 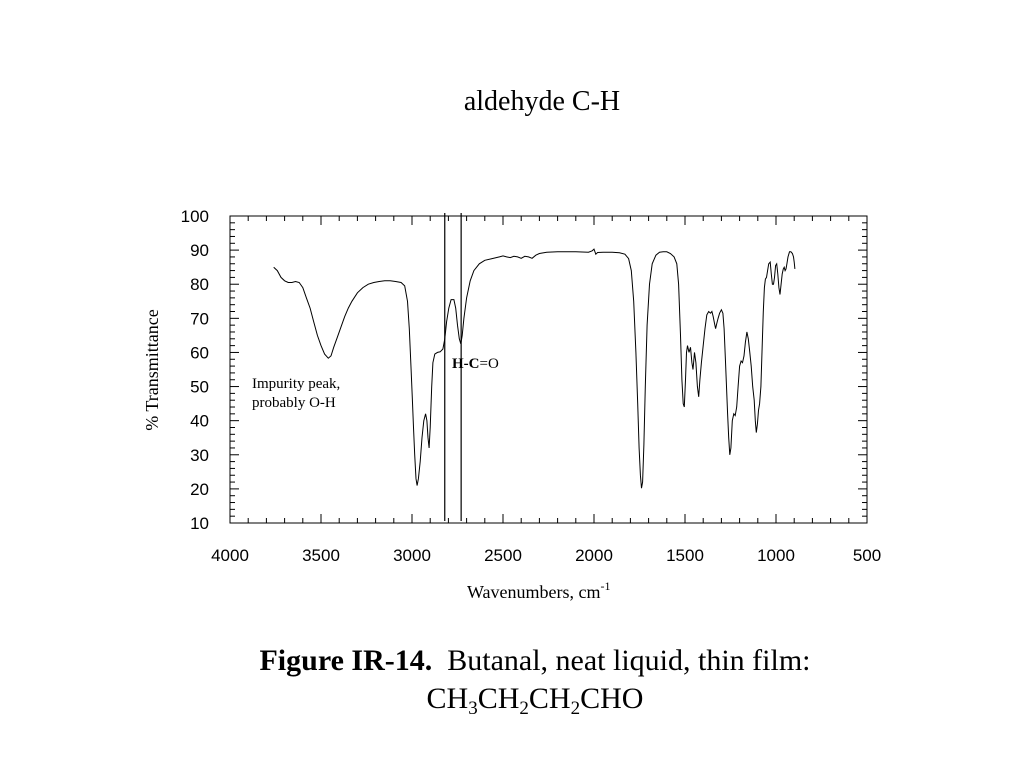 I want to click on y-tick-label: 10, so click(x=199, y=523).